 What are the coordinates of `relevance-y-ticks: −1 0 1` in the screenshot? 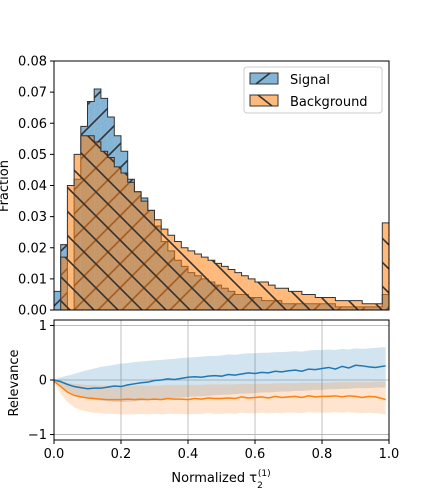 It's located at (41, 381).